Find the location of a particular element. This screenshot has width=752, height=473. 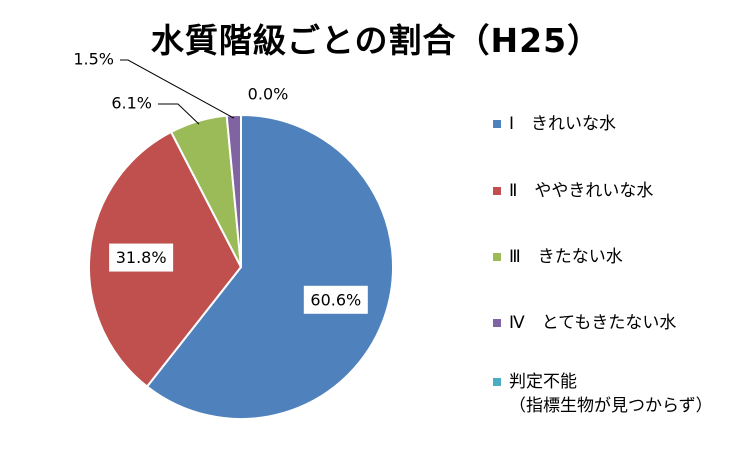

chart-title: 水質階級ごとの割合（H25） is located at coordinates (376, 40).